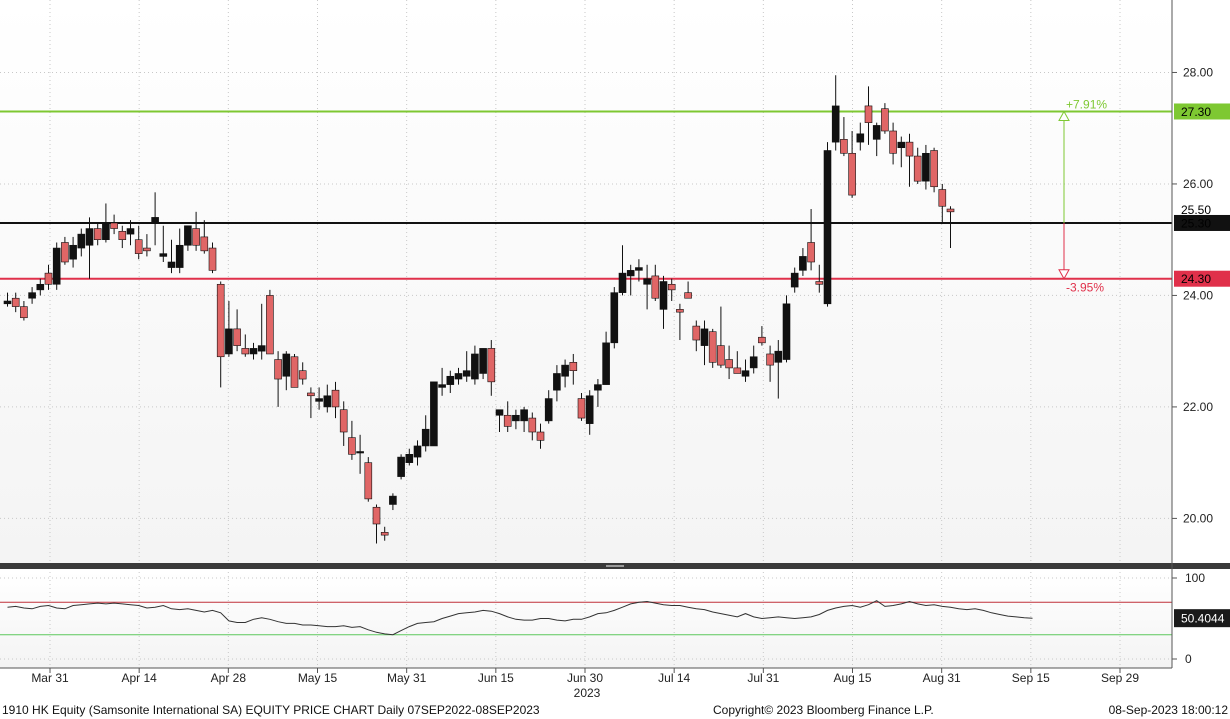  What do you see at coordinates (1196, 223) in the screenshot?
I see `level-tag-label: 25.30` at bounding box center [1196, 223].